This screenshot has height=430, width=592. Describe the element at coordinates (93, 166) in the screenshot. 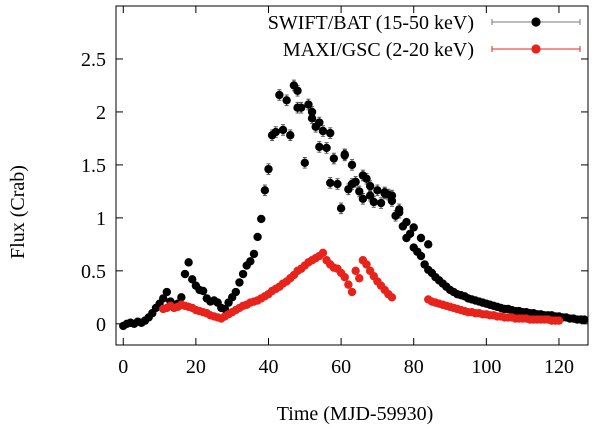

I see `y-tick-label: 1.5` at that location.